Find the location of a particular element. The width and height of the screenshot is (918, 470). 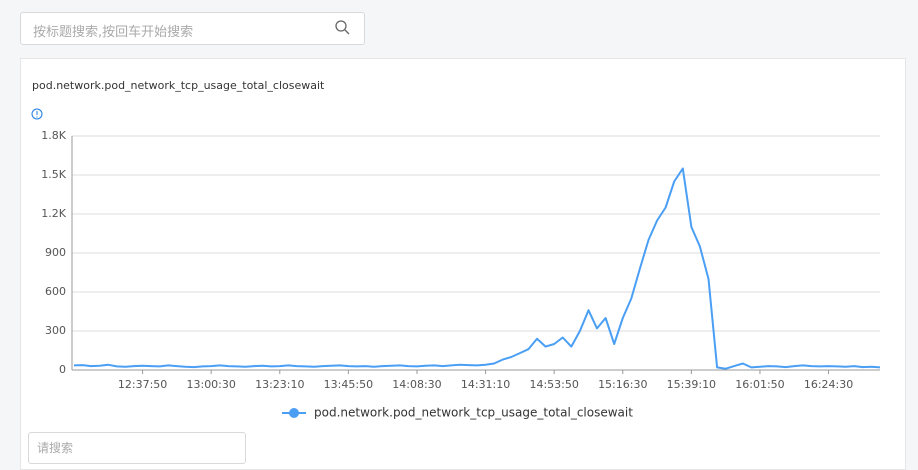

y-tick-label: 0 is located at coordinates (62, 369).